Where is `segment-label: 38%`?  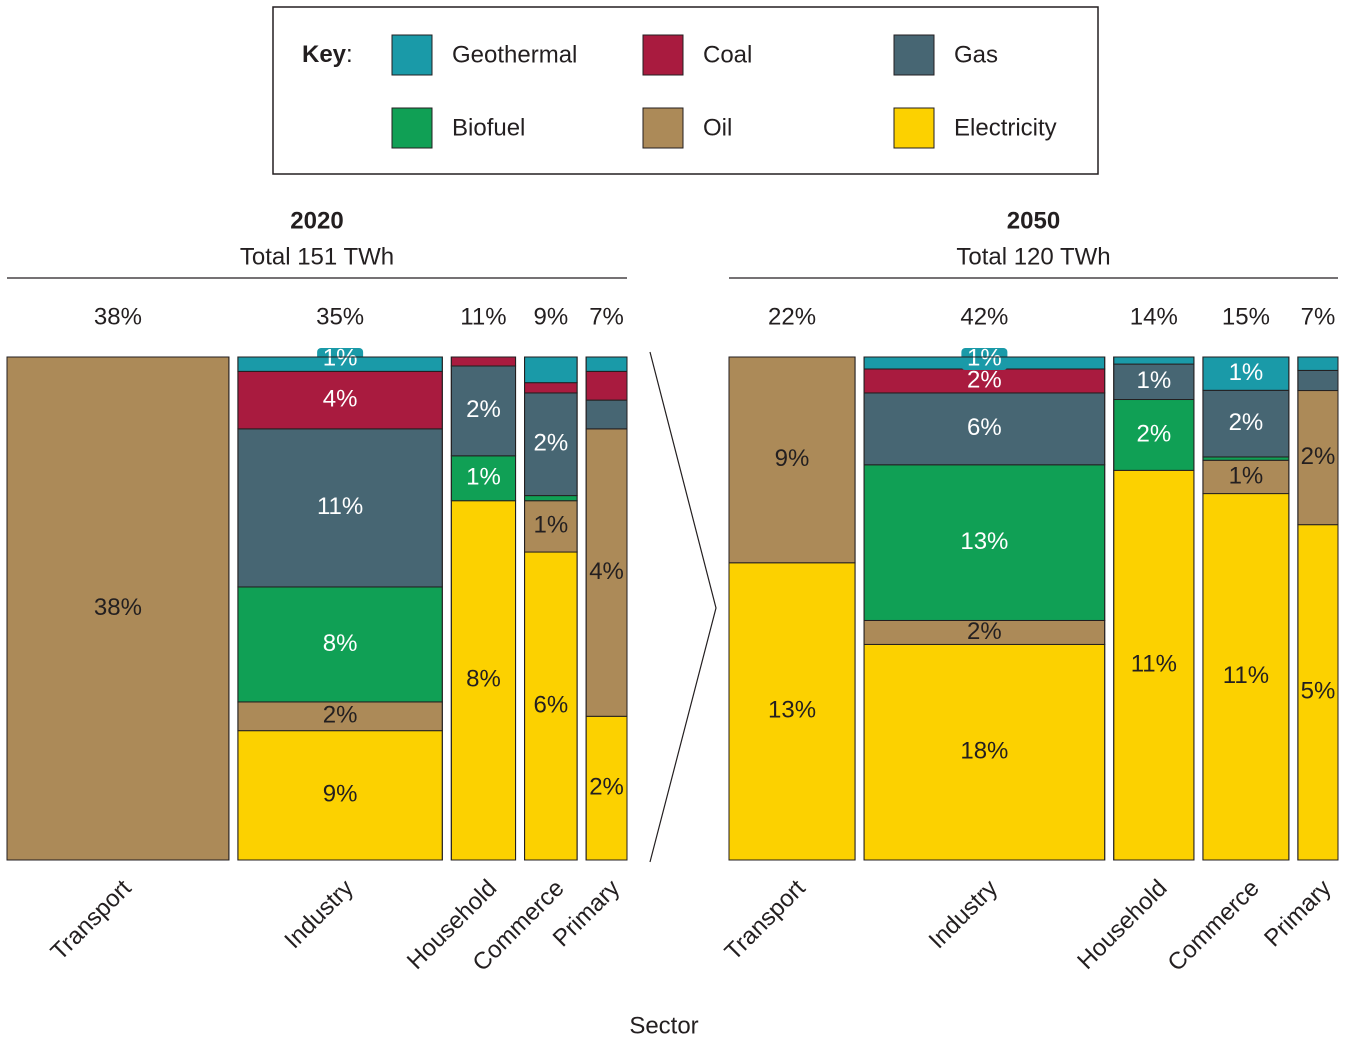 segment-label: 38% is located at coordinates (118, 607).